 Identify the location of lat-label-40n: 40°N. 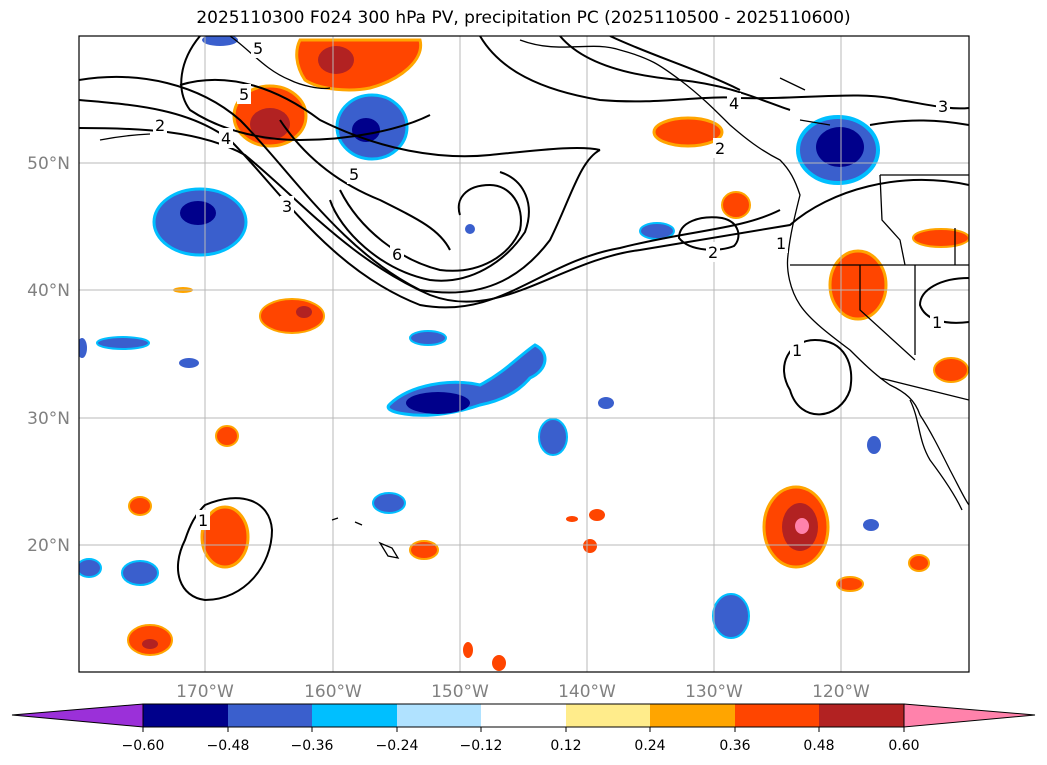
(48, 291).